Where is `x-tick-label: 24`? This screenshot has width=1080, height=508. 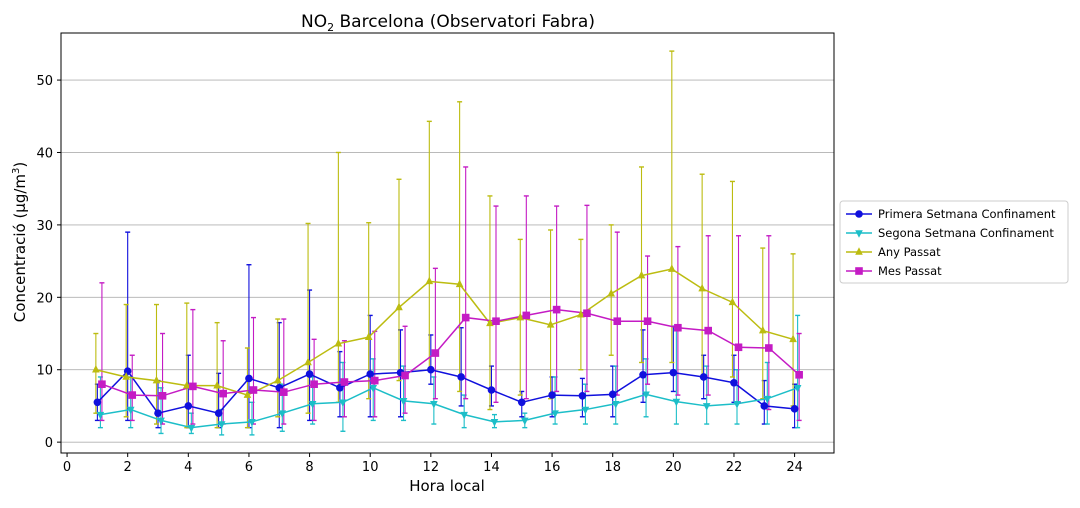
x-tick-label: 24 is located at coordinates (794, 467).